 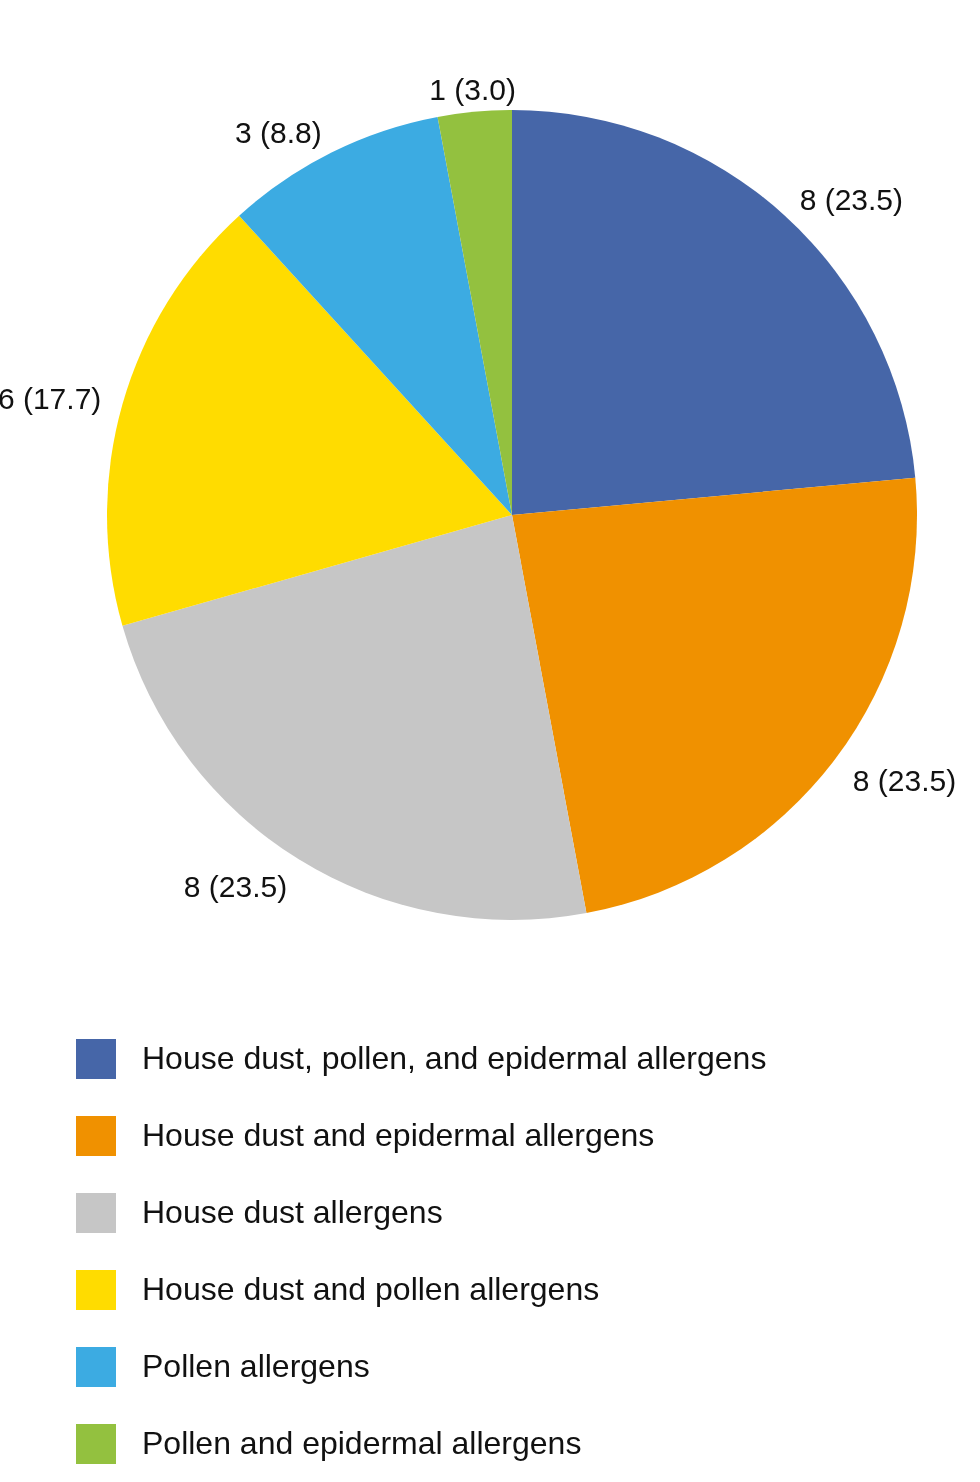 What do you see at coordinates (278, 133) in the screenshot?
I see `data-label: 3 (8.8)` at bounding box center [278, 133].